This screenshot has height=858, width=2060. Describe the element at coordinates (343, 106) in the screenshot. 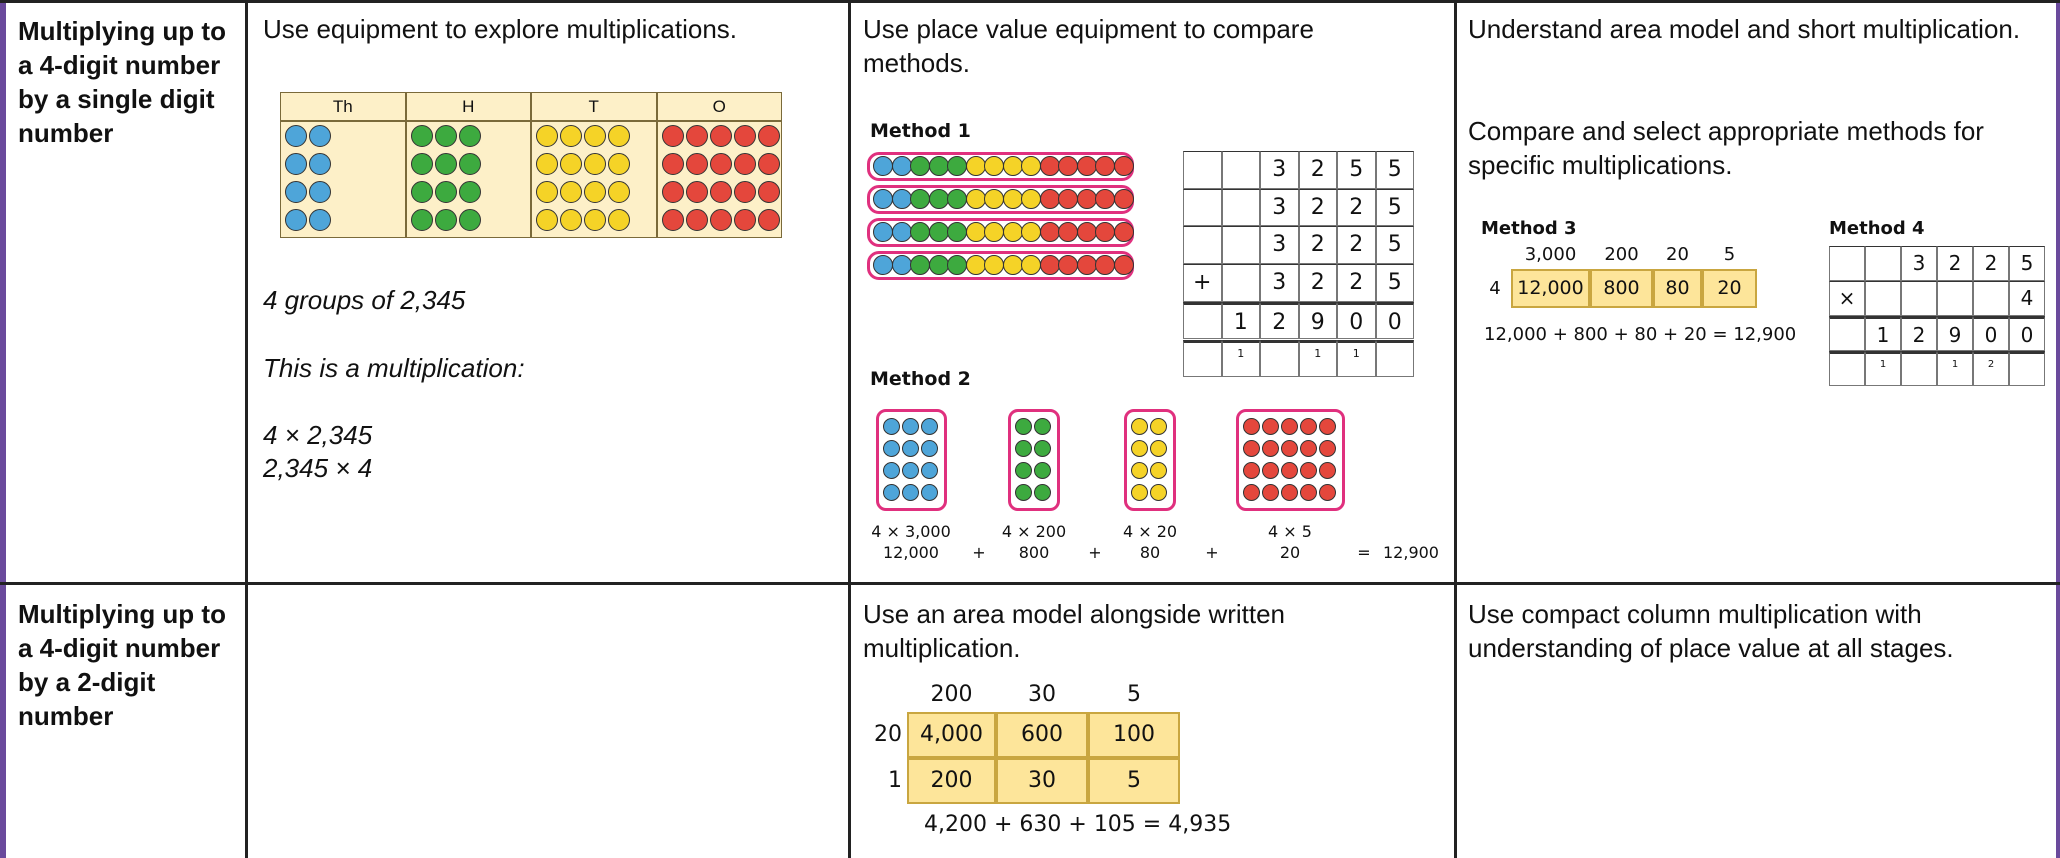

I see `chart-header: Th` at that location.